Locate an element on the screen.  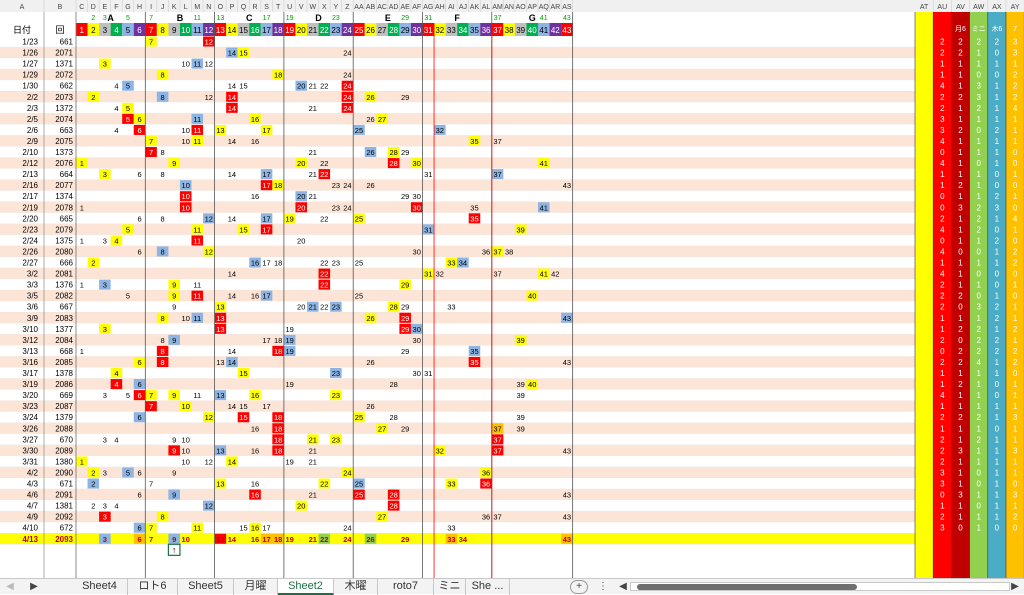
column-header-E: E is located at coordinates (107, 6).